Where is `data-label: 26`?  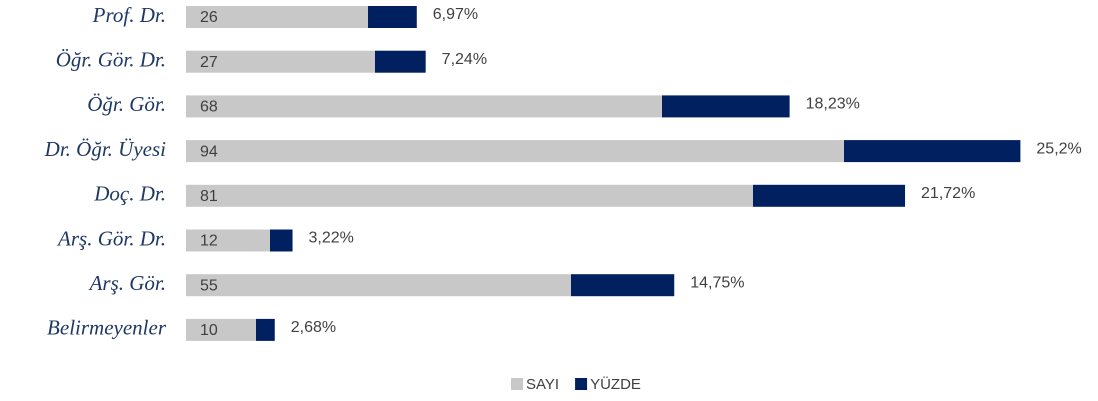
data-label: 26 is located at coordinates (209, 17).